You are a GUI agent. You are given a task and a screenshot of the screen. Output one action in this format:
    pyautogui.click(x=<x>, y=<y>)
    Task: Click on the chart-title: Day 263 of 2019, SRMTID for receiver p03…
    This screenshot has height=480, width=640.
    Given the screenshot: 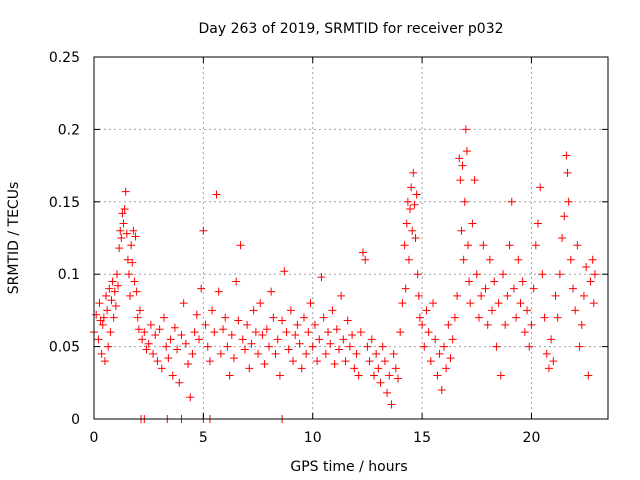 What is the action you would take?
    pyautogui.click(x=350, y=29)
    